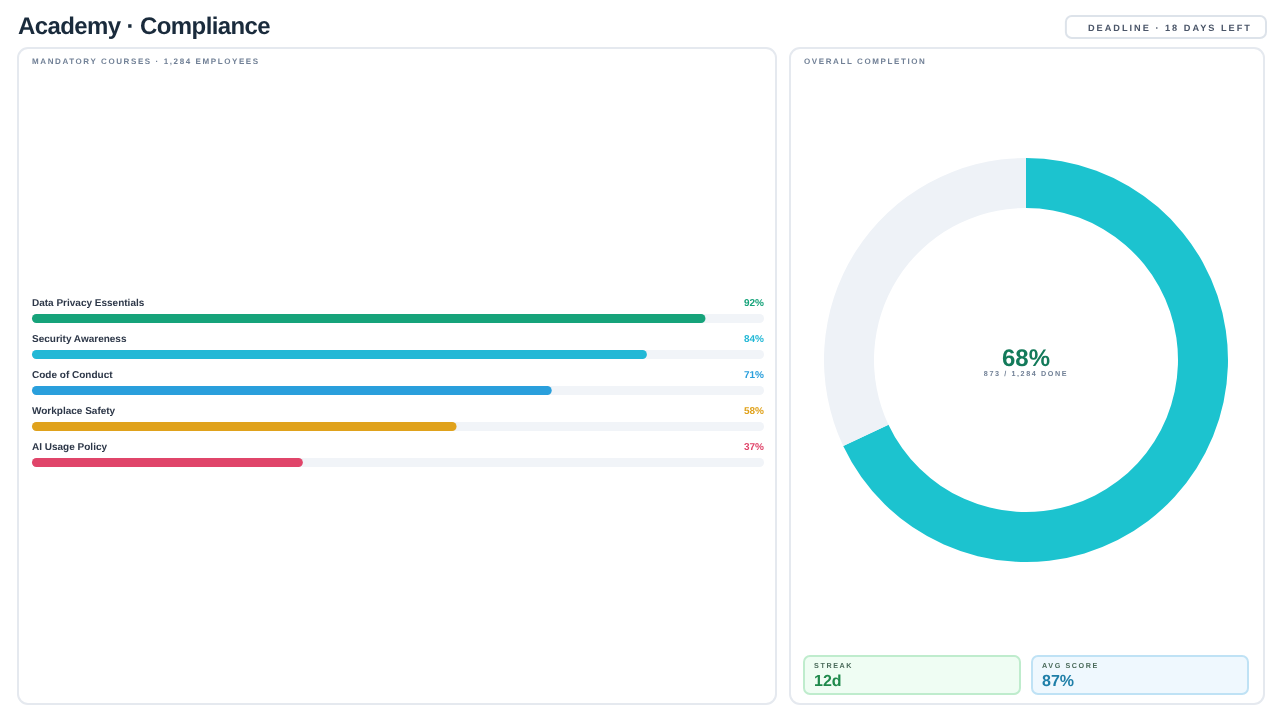 This screenshot has height=720, width=1282. What do you see at coordinates (1026, 358) in the screenshot?
I see `data-label: 68%` at bounding box center [1026, 358].